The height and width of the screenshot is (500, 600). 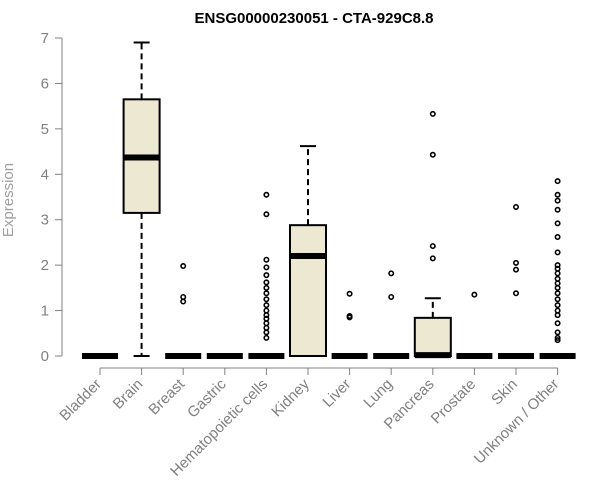 I want to click on y-tick-label: 1, so click(x=45, y=311).